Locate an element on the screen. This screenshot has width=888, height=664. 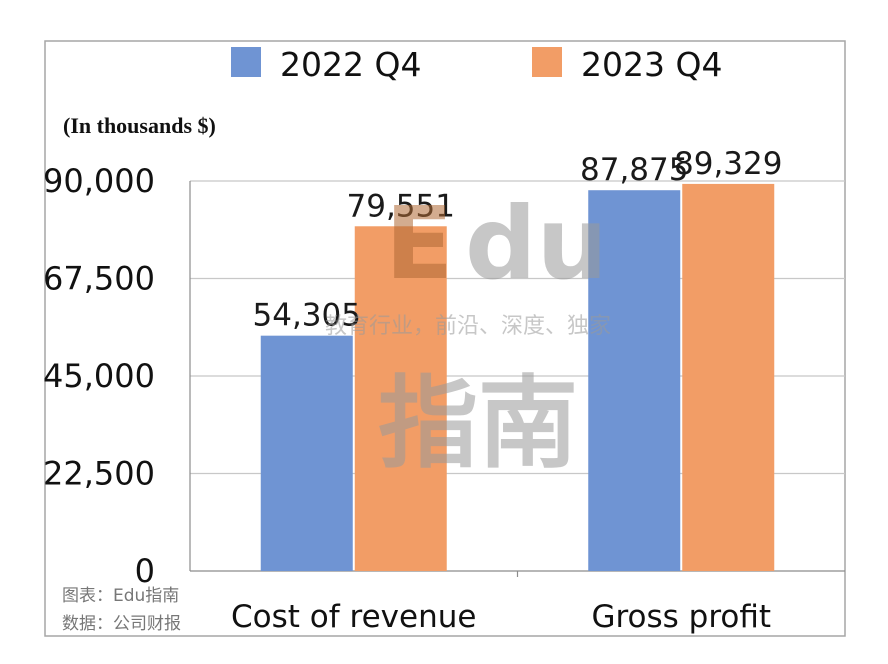
y-tick-label: 0 is located at coordinates (145, 571).